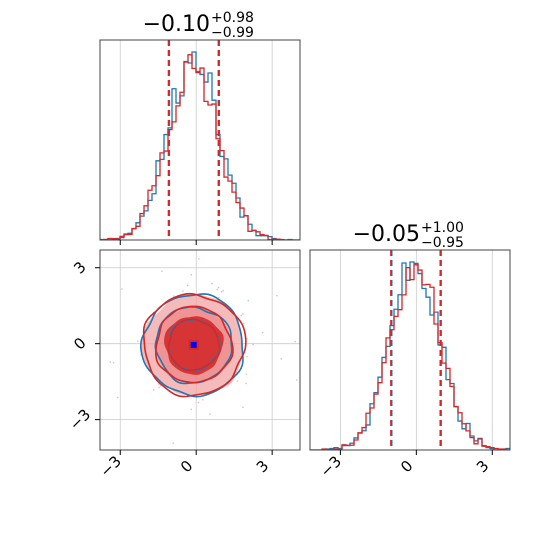 This screenshot has height=550, width=550. Describe the element at coordinates (232, 18) in the screenshot. I see `title-upper-error: +0.98` at that location.